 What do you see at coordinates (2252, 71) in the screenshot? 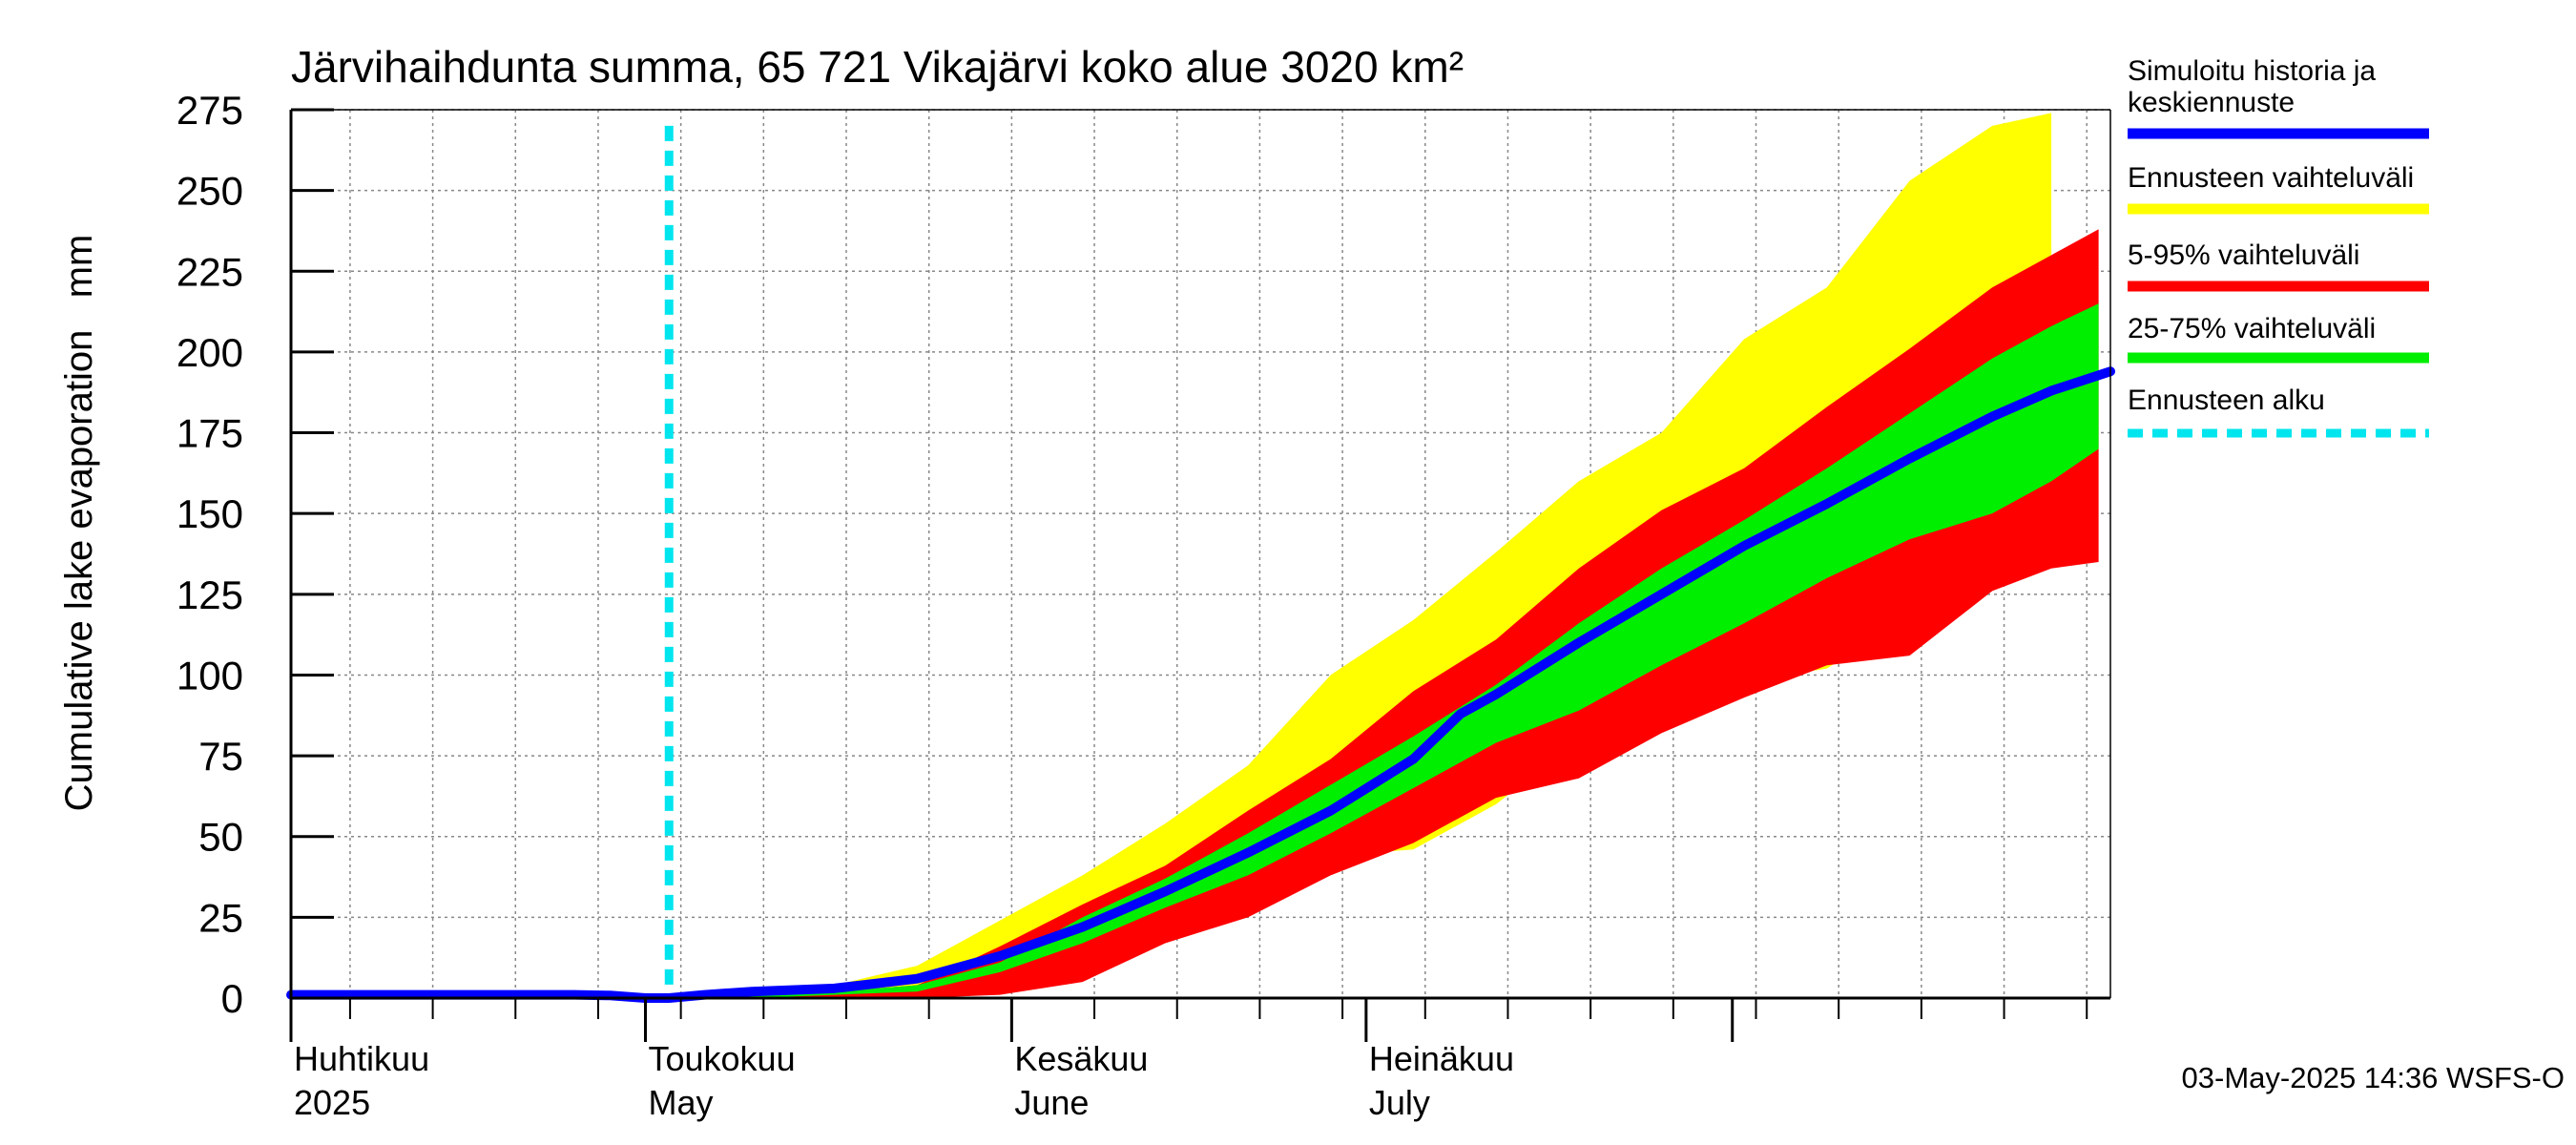
I see `legend-label-simulated-line1: Simuloitu historia ja` at bounding box center [2252, 71].